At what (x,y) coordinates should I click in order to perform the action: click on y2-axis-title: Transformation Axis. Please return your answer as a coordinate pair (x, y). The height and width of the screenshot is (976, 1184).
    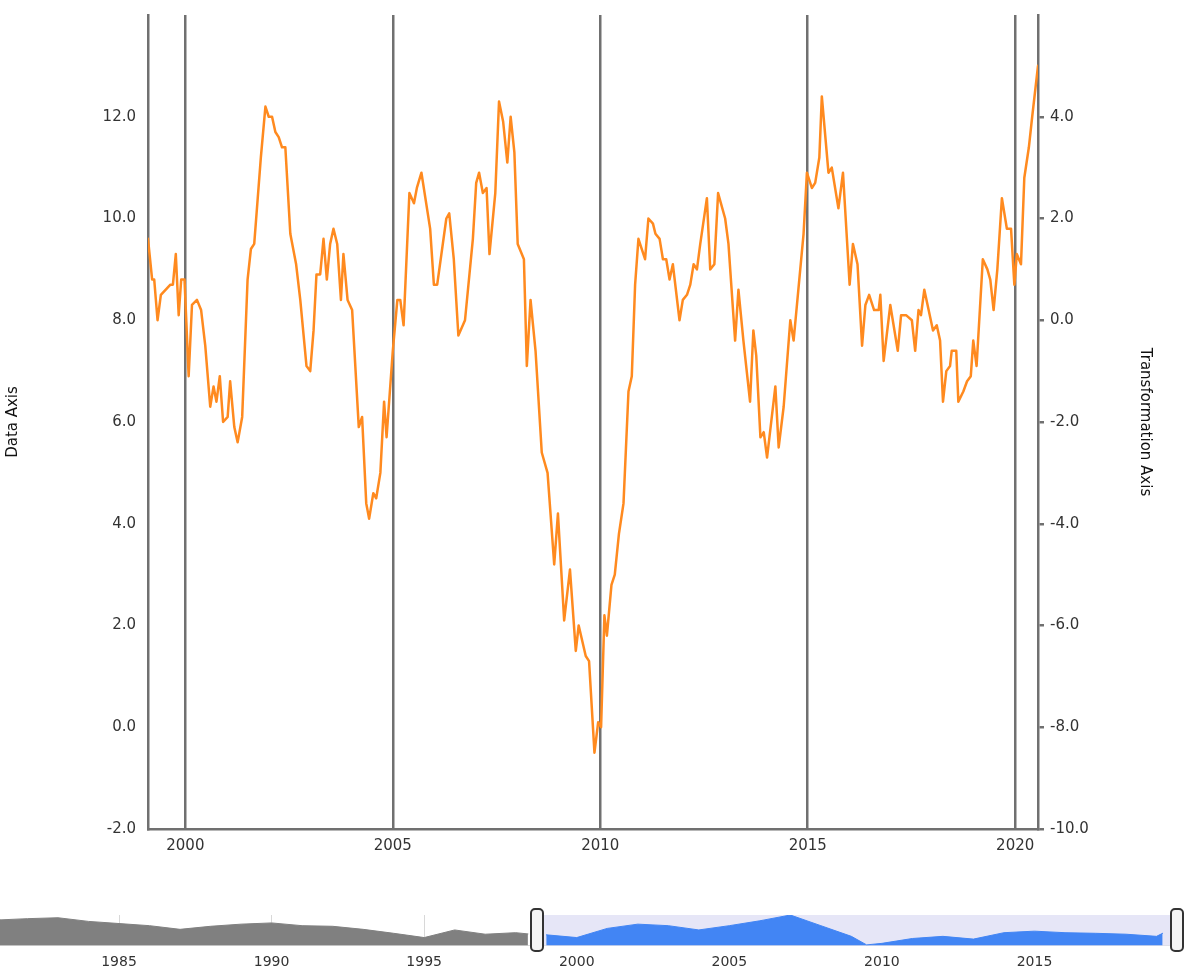
    Looking at the image, I should click on (1146, 421).